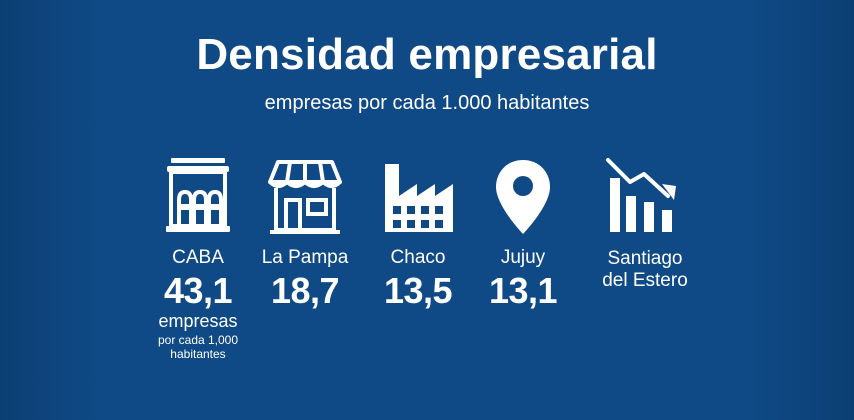 The width and height of the screenshot is (854, 420). I want to click on region-value: 43,1, so click(198, 290).